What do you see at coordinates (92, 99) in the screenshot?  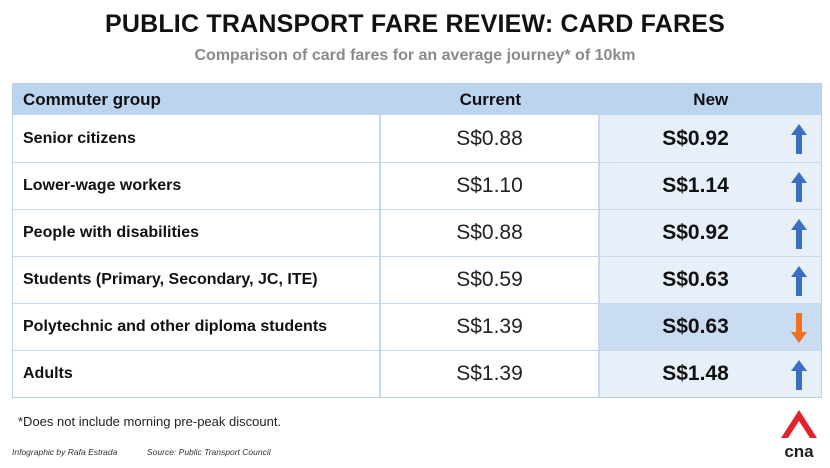 I see `header-commuter-group: Commuter group` at bounding box center [92, 99].